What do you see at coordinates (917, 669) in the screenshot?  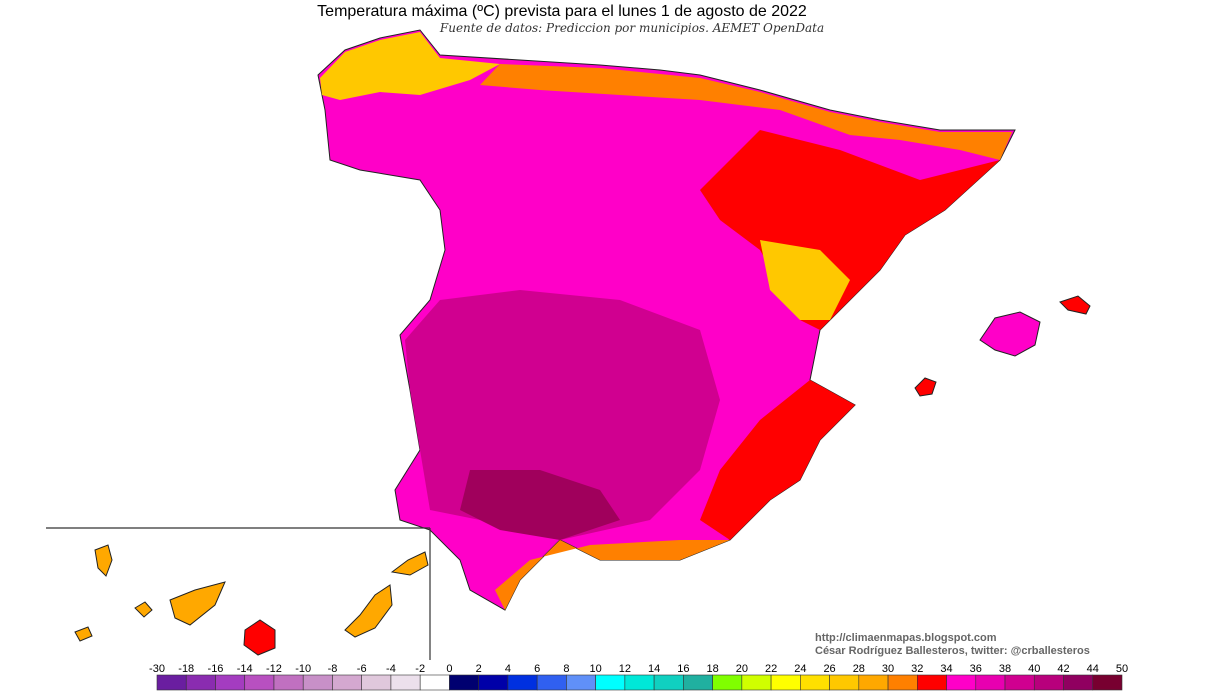 I see `legend-label: 32` at bounding box center [917, 669].